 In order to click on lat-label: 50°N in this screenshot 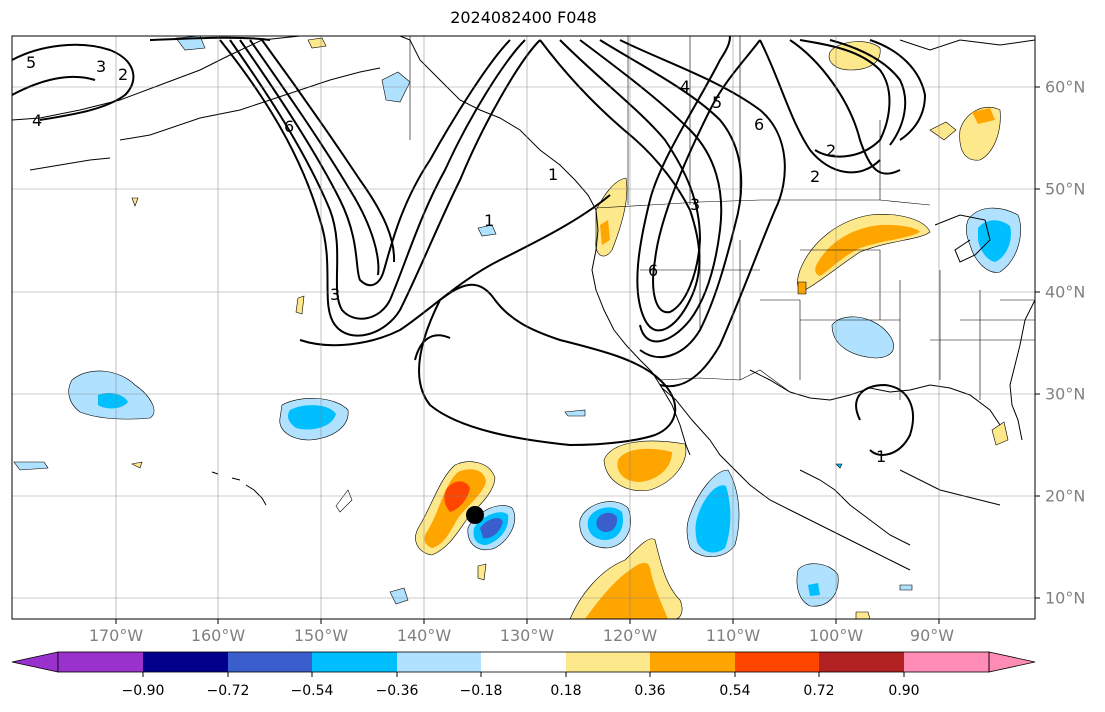, I will do `click(1065, 189)`.